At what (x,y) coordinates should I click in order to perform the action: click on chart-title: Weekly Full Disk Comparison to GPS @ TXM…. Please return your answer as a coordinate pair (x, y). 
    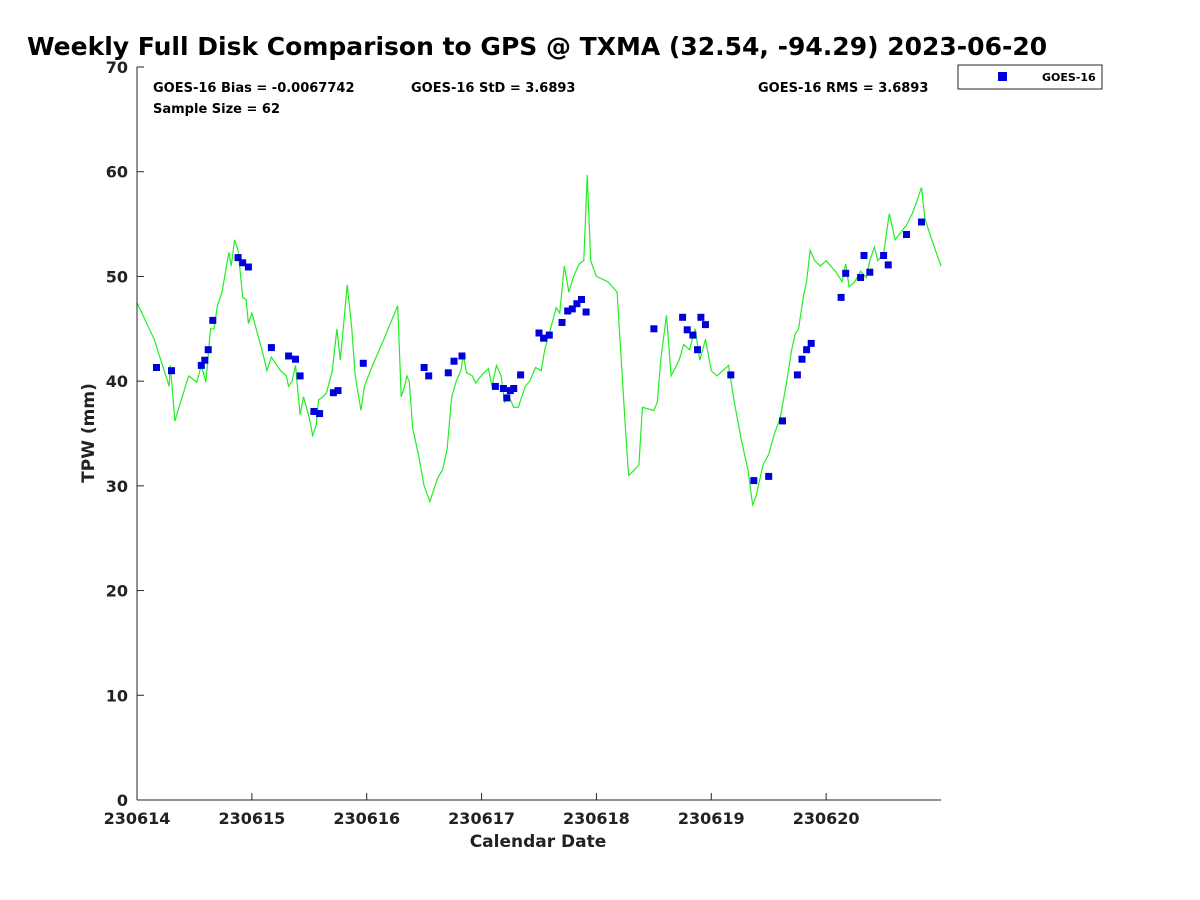
    Looking at the image, I should click on (537, 46).